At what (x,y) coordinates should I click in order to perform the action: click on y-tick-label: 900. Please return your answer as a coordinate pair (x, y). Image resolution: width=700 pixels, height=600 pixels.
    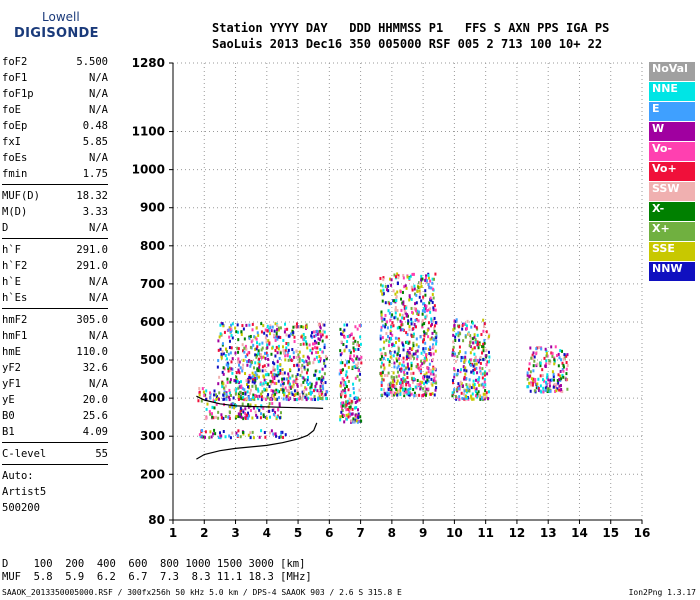
    Looking at the image, I should click on (152, 208).